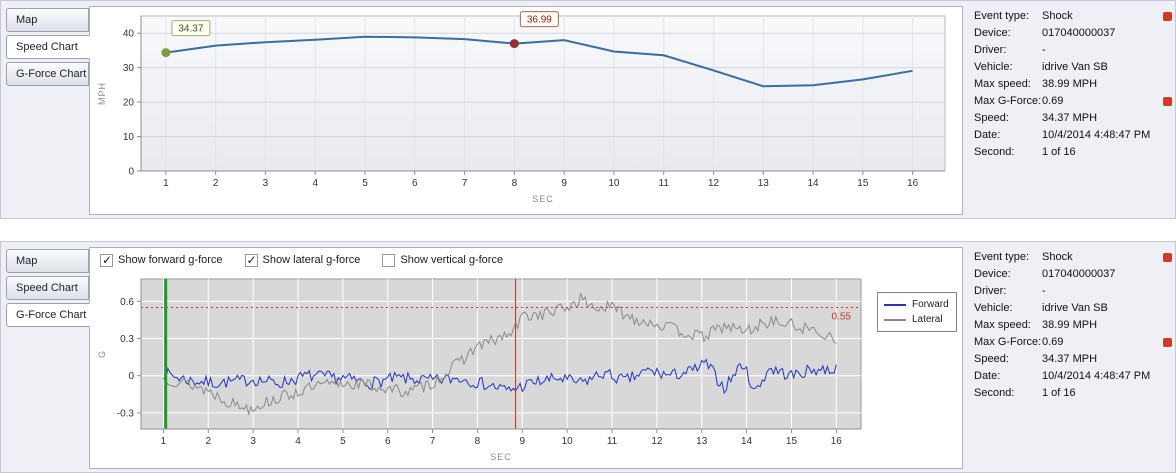 This screenshot has width=1176, height=473. Describe the element at coordinates (702, 441) in the screenshot. I see `svg-text: 13` at that location.